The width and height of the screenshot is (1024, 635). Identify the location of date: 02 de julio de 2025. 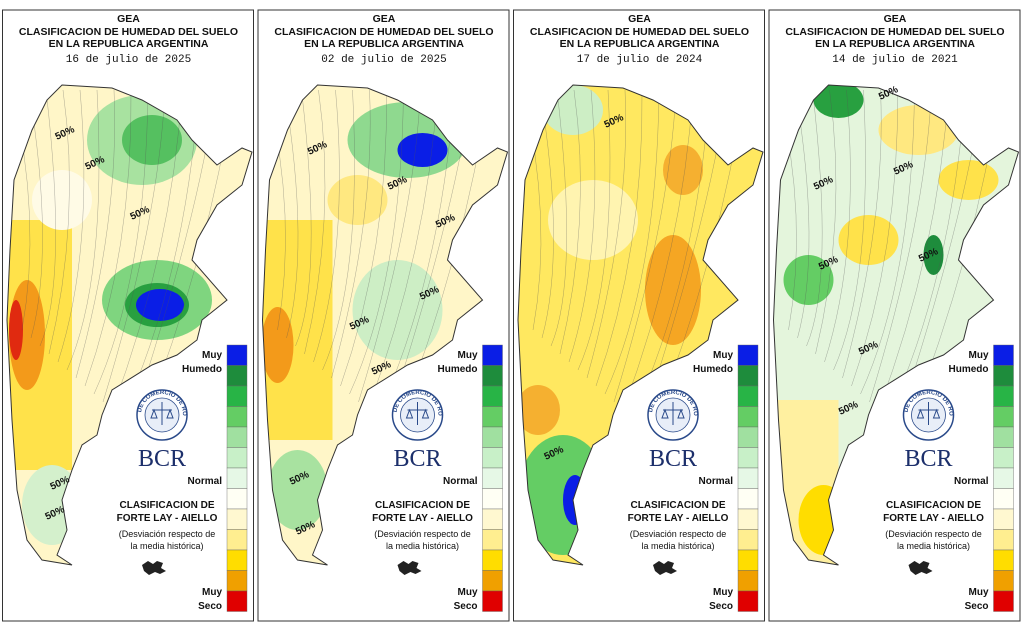
(383, 60).